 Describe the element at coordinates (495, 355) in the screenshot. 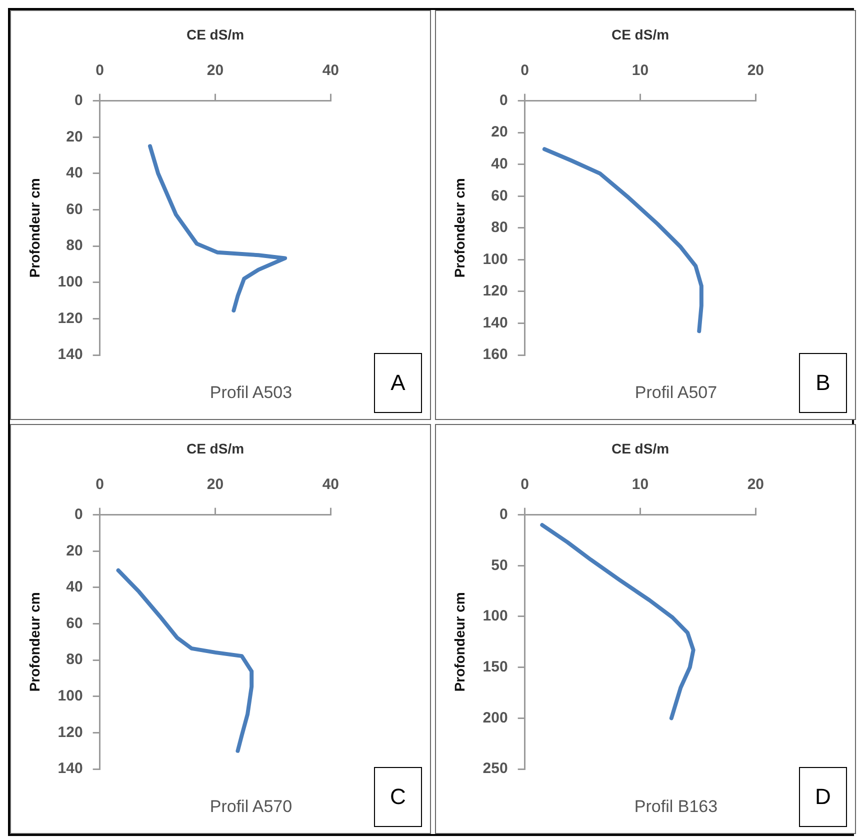

I see `y-tick-label: 160` at that location.